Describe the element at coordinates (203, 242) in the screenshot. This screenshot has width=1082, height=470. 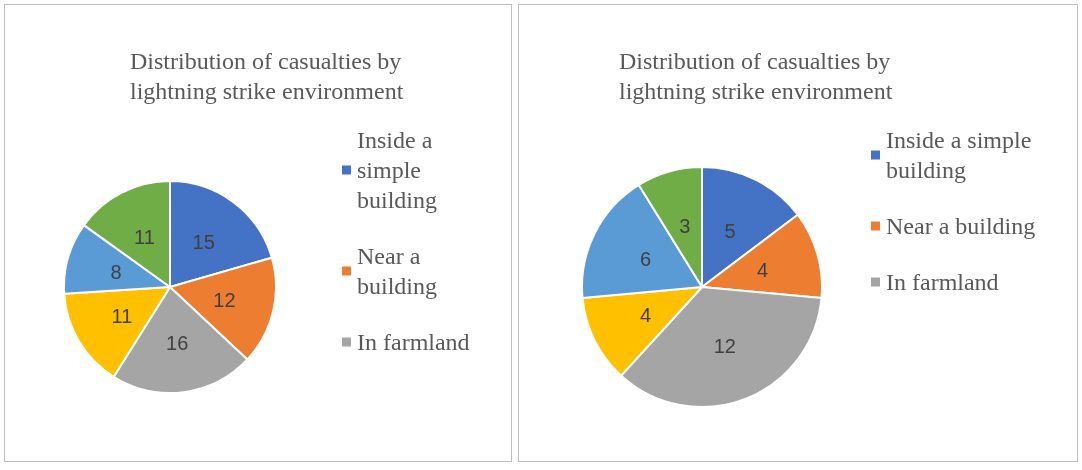
I see `data-label: 15` at that location.